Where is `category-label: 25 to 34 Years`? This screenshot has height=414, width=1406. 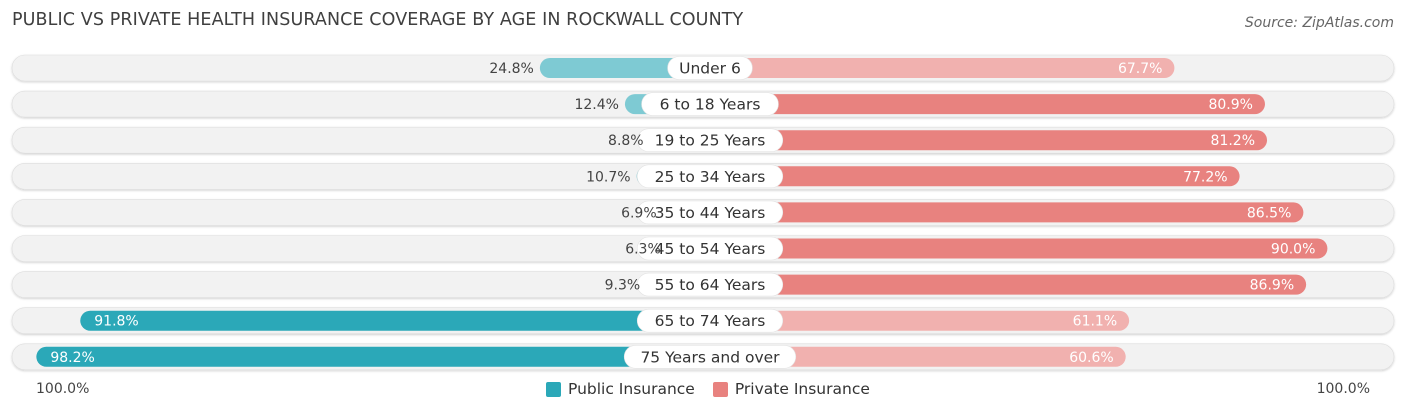
category-label: 25 to 34 Years is located at coordinates (710, 177).